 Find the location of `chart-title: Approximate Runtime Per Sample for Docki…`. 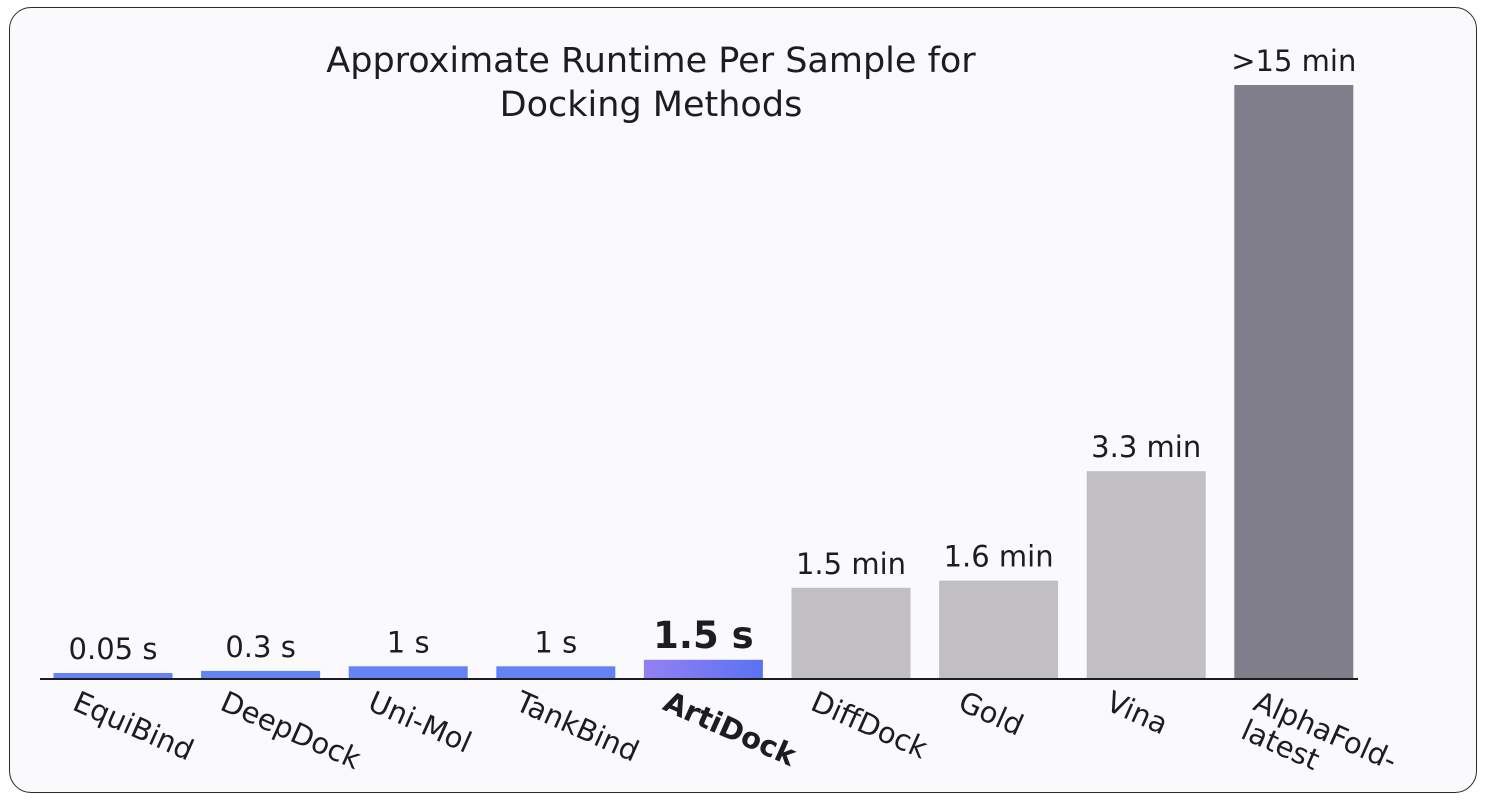

chart-title: Approximate Runtime Per Sample for Docki… is located at coordinates (651, 83).